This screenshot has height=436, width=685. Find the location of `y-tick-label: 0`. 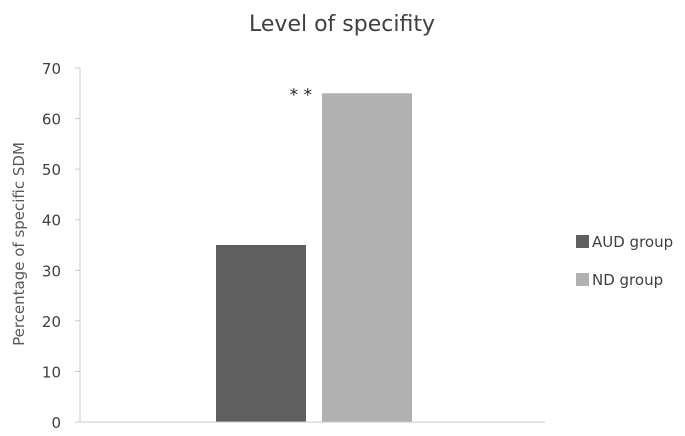

y-tick-label: 0 is located at coordinates (56, 423).